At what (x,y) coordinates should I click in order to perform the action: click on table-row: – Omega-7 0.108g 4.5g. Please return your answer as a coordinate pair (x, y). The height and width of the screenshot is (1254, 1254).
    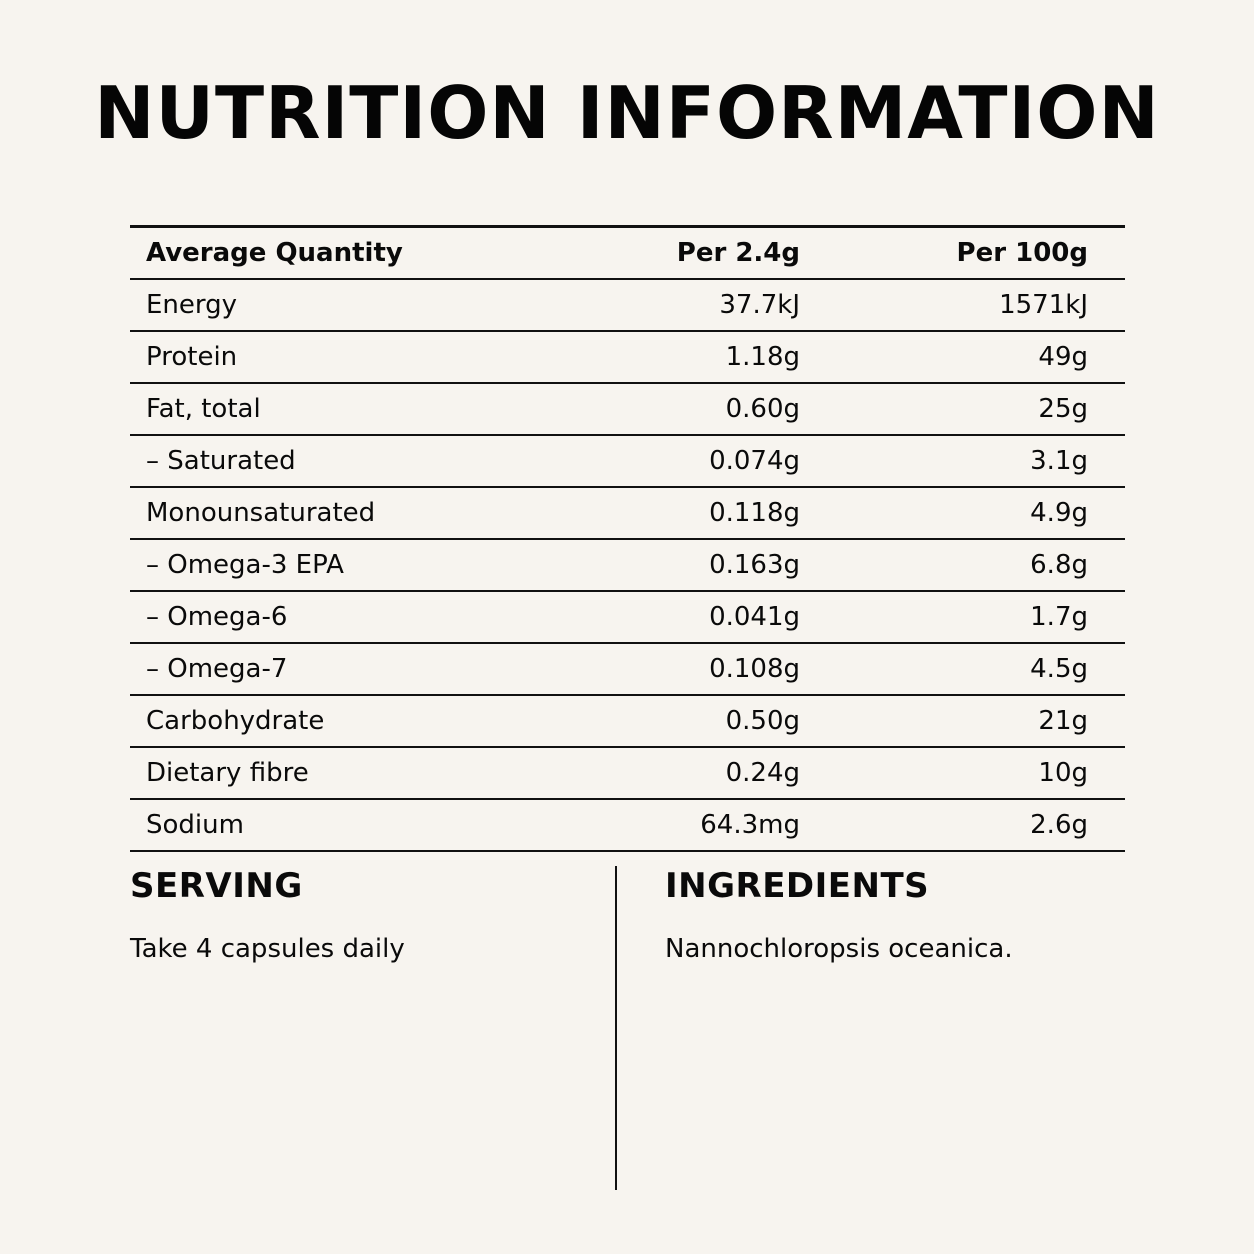
    Looking at the image, I should click on (627, 670).